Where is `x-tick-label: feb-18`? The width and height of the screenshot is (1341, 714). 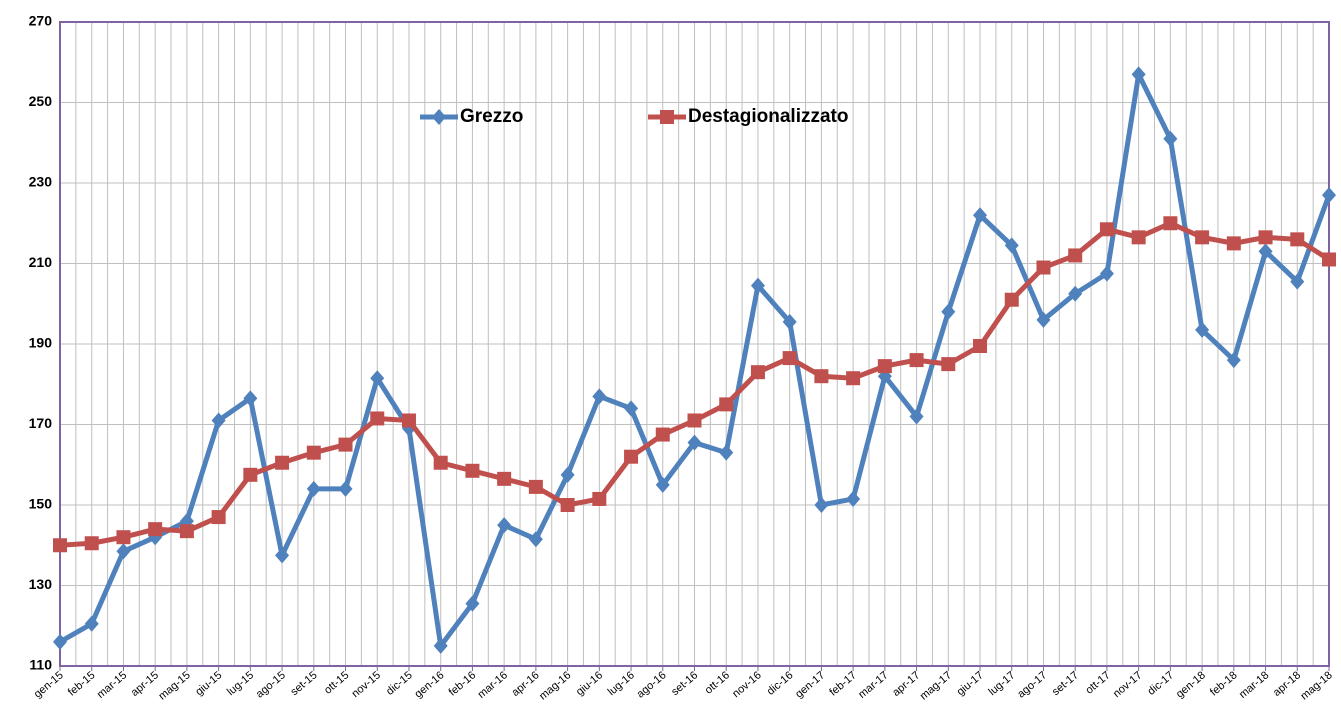 x-tick-label: feb-18 is located at coordinates (1224, 683).